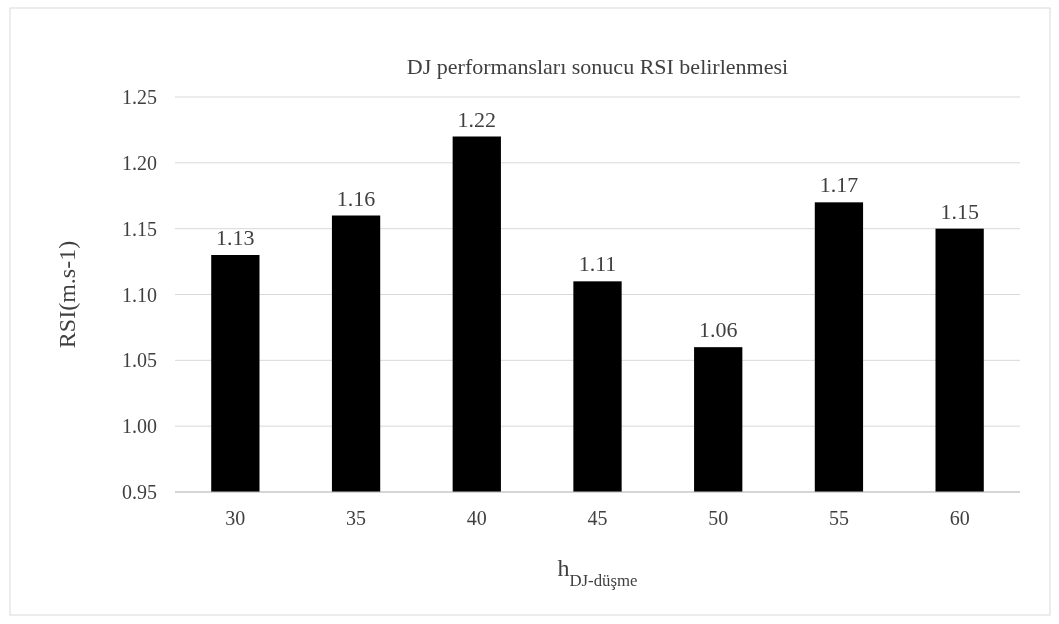 This screenshot has height=624, width=1059. I want to click on y-tick-label: 1.10, so click(139, 294).